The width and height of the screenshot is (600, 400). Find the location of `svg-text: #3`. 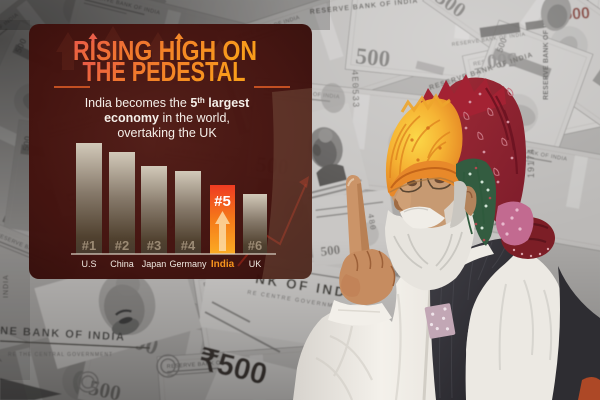

svg-text: #3 is located at coordinates (154, 245).